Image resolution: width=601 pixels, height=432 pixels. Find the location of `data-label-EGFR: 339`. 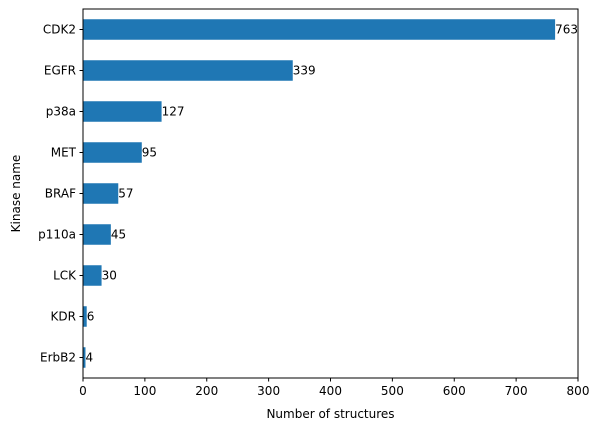

data-label-EGFR: 339 is located at coordinates (304, 71).